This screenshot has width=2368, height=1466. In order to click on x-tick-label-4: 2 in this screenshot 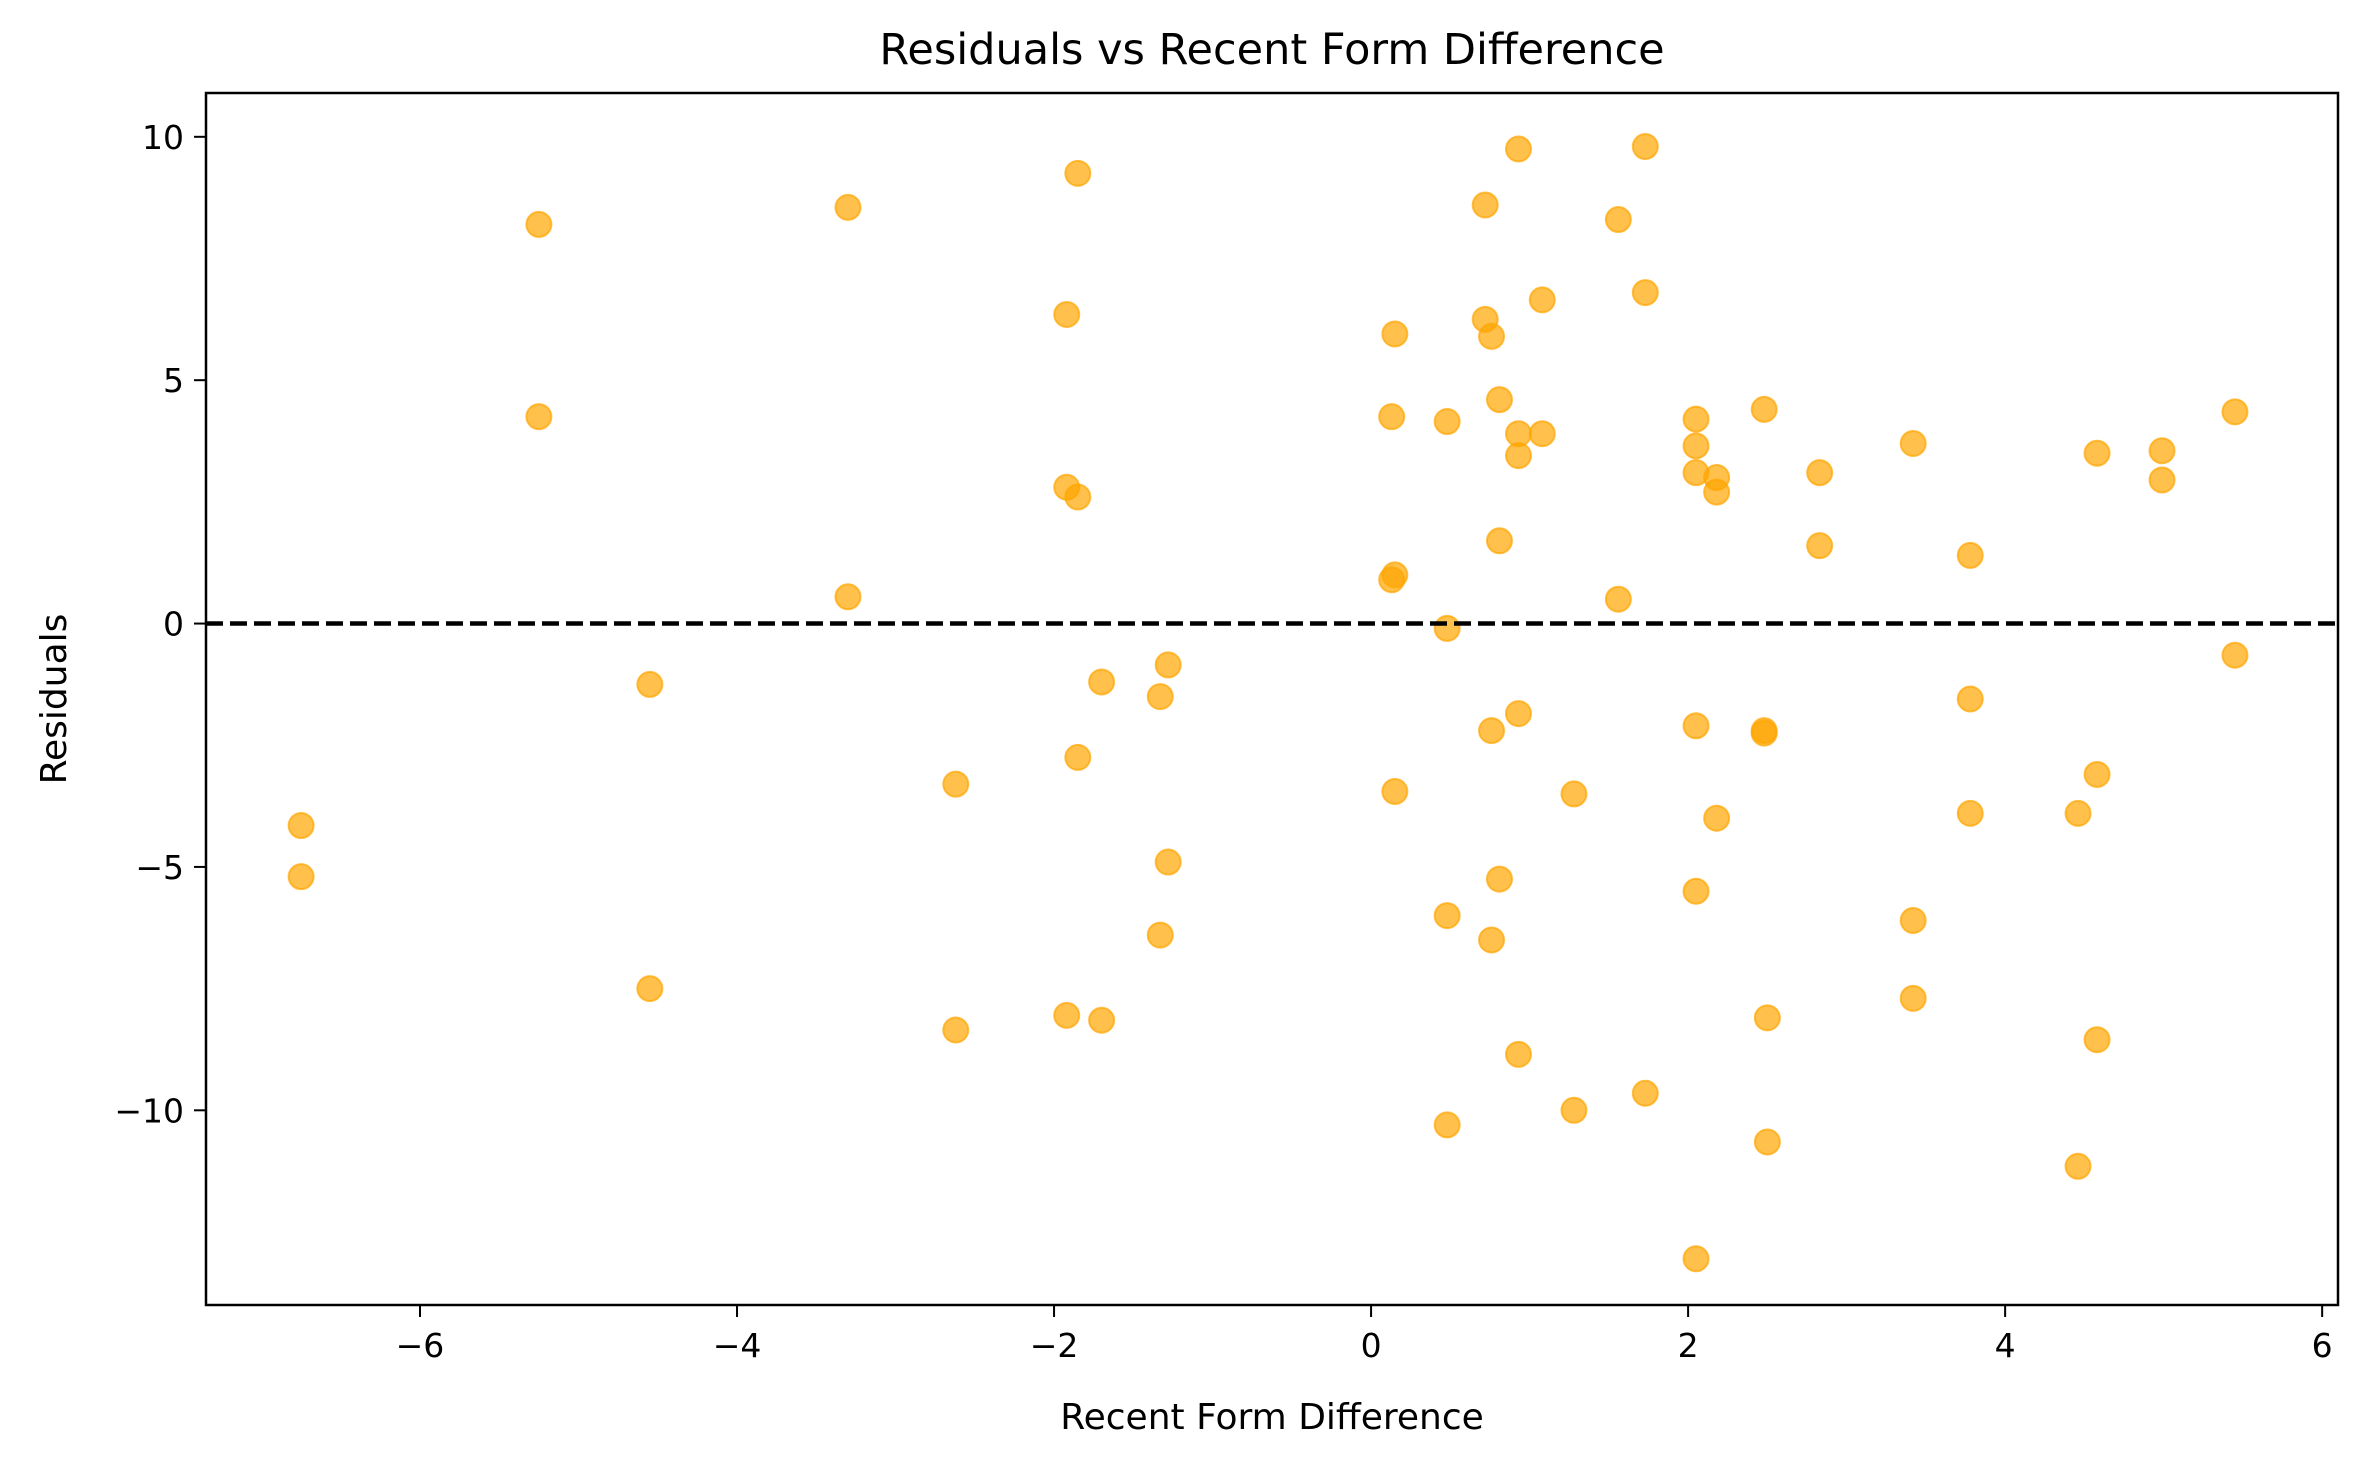, I will do `click(1688, 1345)`.